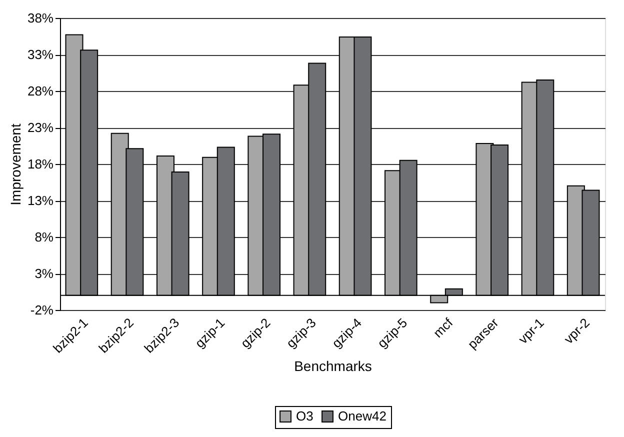 Image resolution: width=624 pixels, height=437 pixels. I want to click on y-tick-label: 18%, so click(40, 164).